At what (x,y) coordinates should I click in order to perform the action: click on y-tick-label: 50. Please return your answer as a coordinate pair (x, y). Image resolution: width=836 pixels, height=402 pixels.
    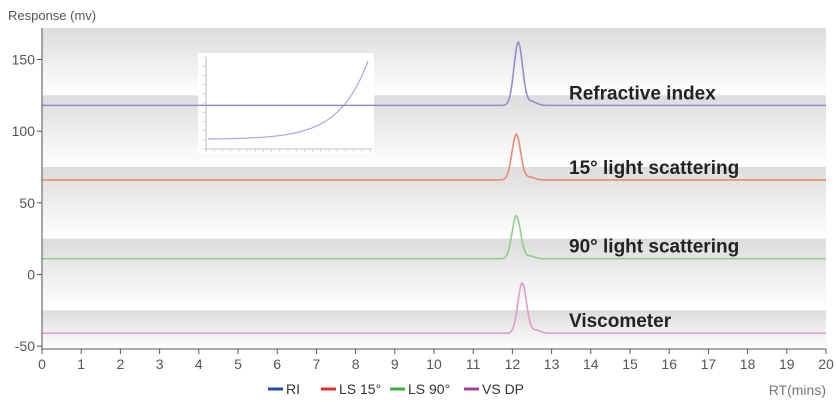
    Looking at the image, I should click on (27, 203).